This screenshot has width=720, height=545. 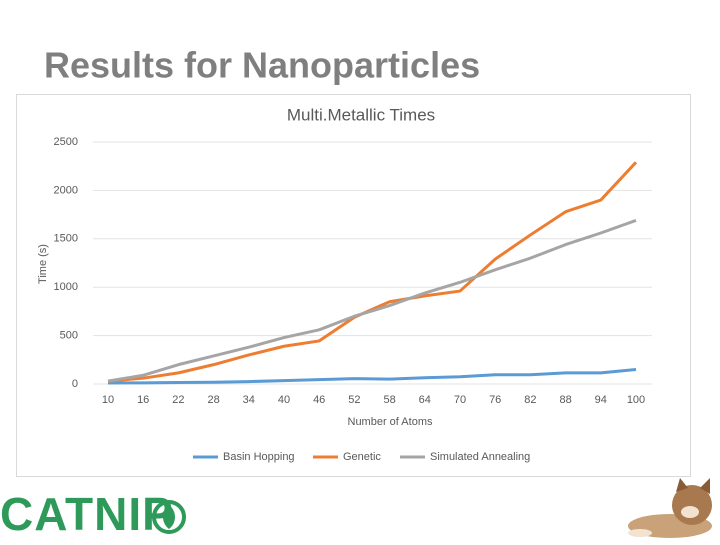 What do you see at coordinates (284, 400) in the screenshot?
I see `x-tick-label: 40` at bounding box center [284, 400].